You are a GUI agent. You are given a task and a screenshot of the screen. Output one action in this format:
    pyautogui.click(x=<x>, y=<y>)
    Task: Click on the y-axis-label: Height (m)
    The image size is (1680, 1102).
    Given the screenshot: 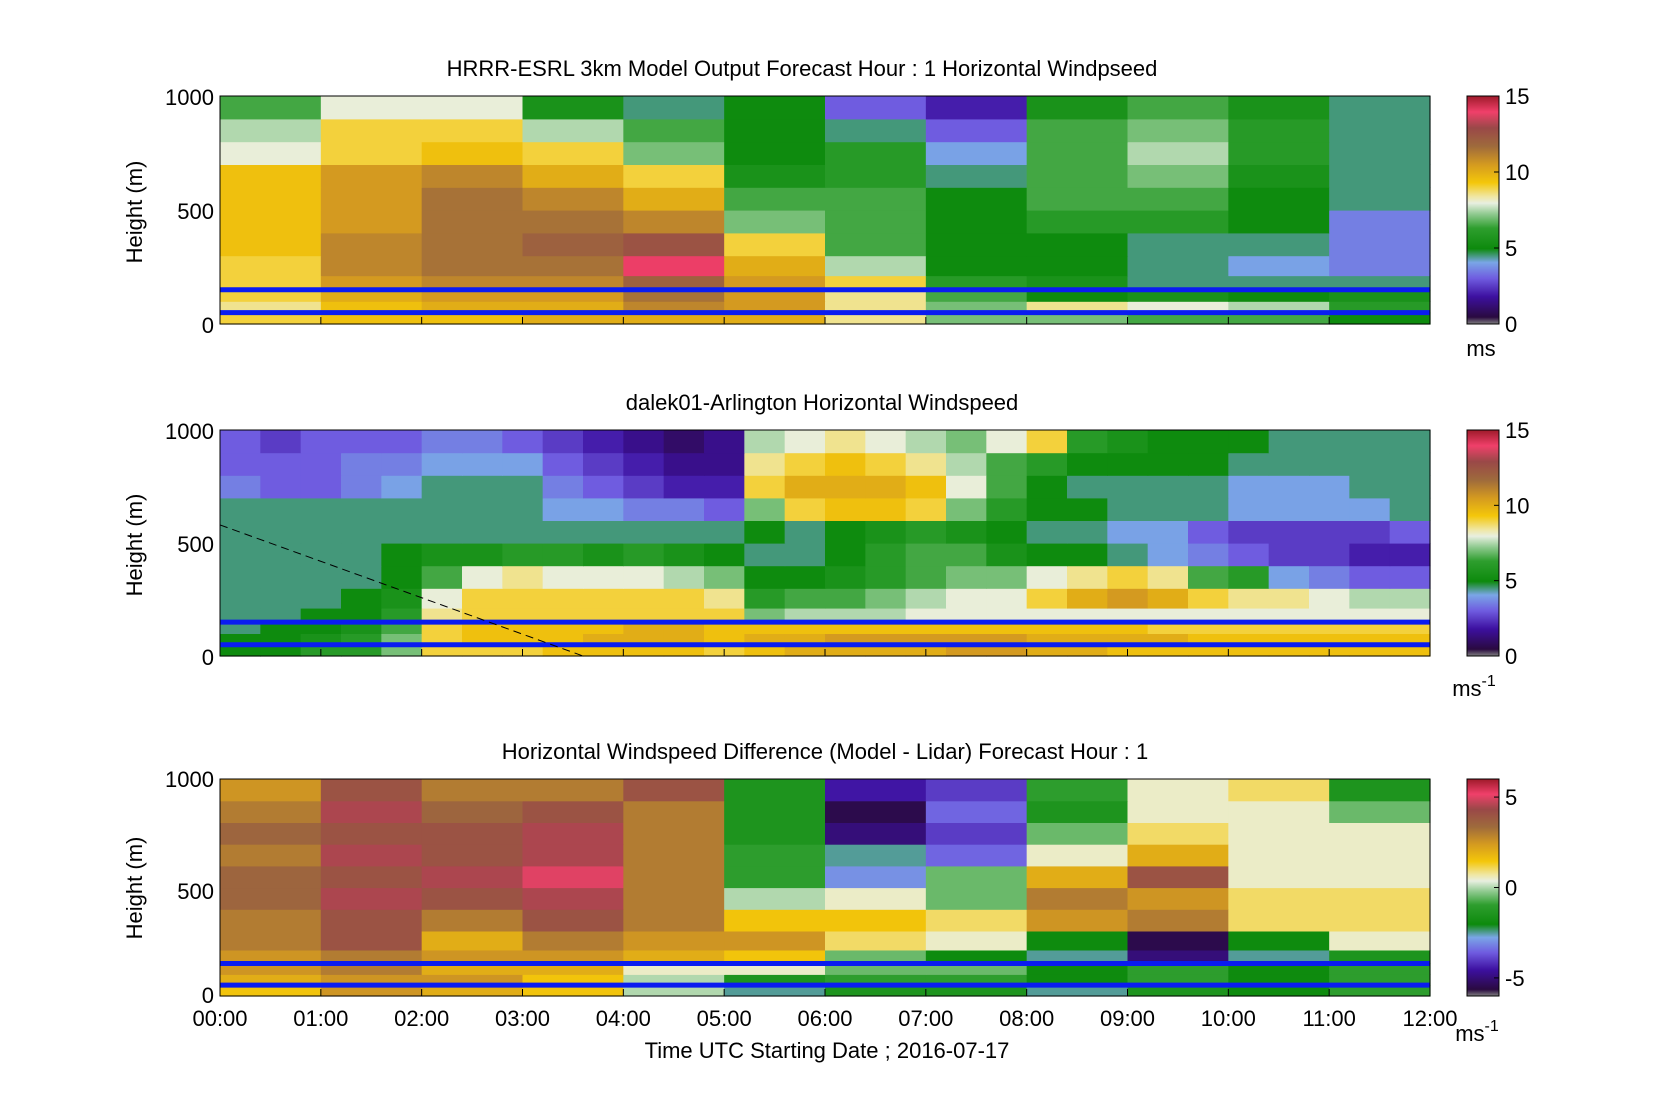 What is the action you would take?
    pyautogui.click(x=134, y=212)
    